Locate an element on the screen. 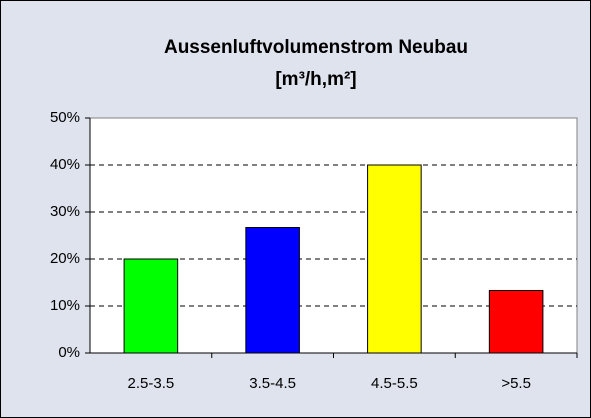 The image size is (591, 418). x-tick-label: 2.5-3.5 is located at coordinates (151, 383).